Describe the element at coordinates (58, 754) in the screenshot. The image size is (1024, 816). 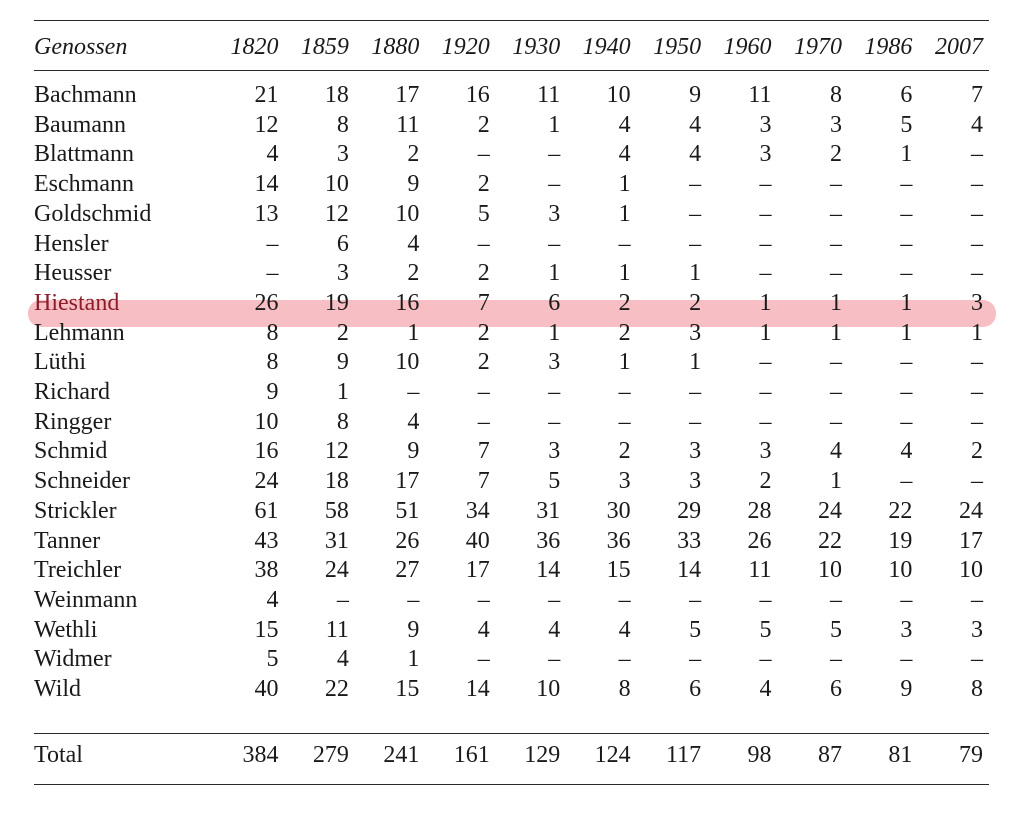
I see `total-label: Total` at that location.